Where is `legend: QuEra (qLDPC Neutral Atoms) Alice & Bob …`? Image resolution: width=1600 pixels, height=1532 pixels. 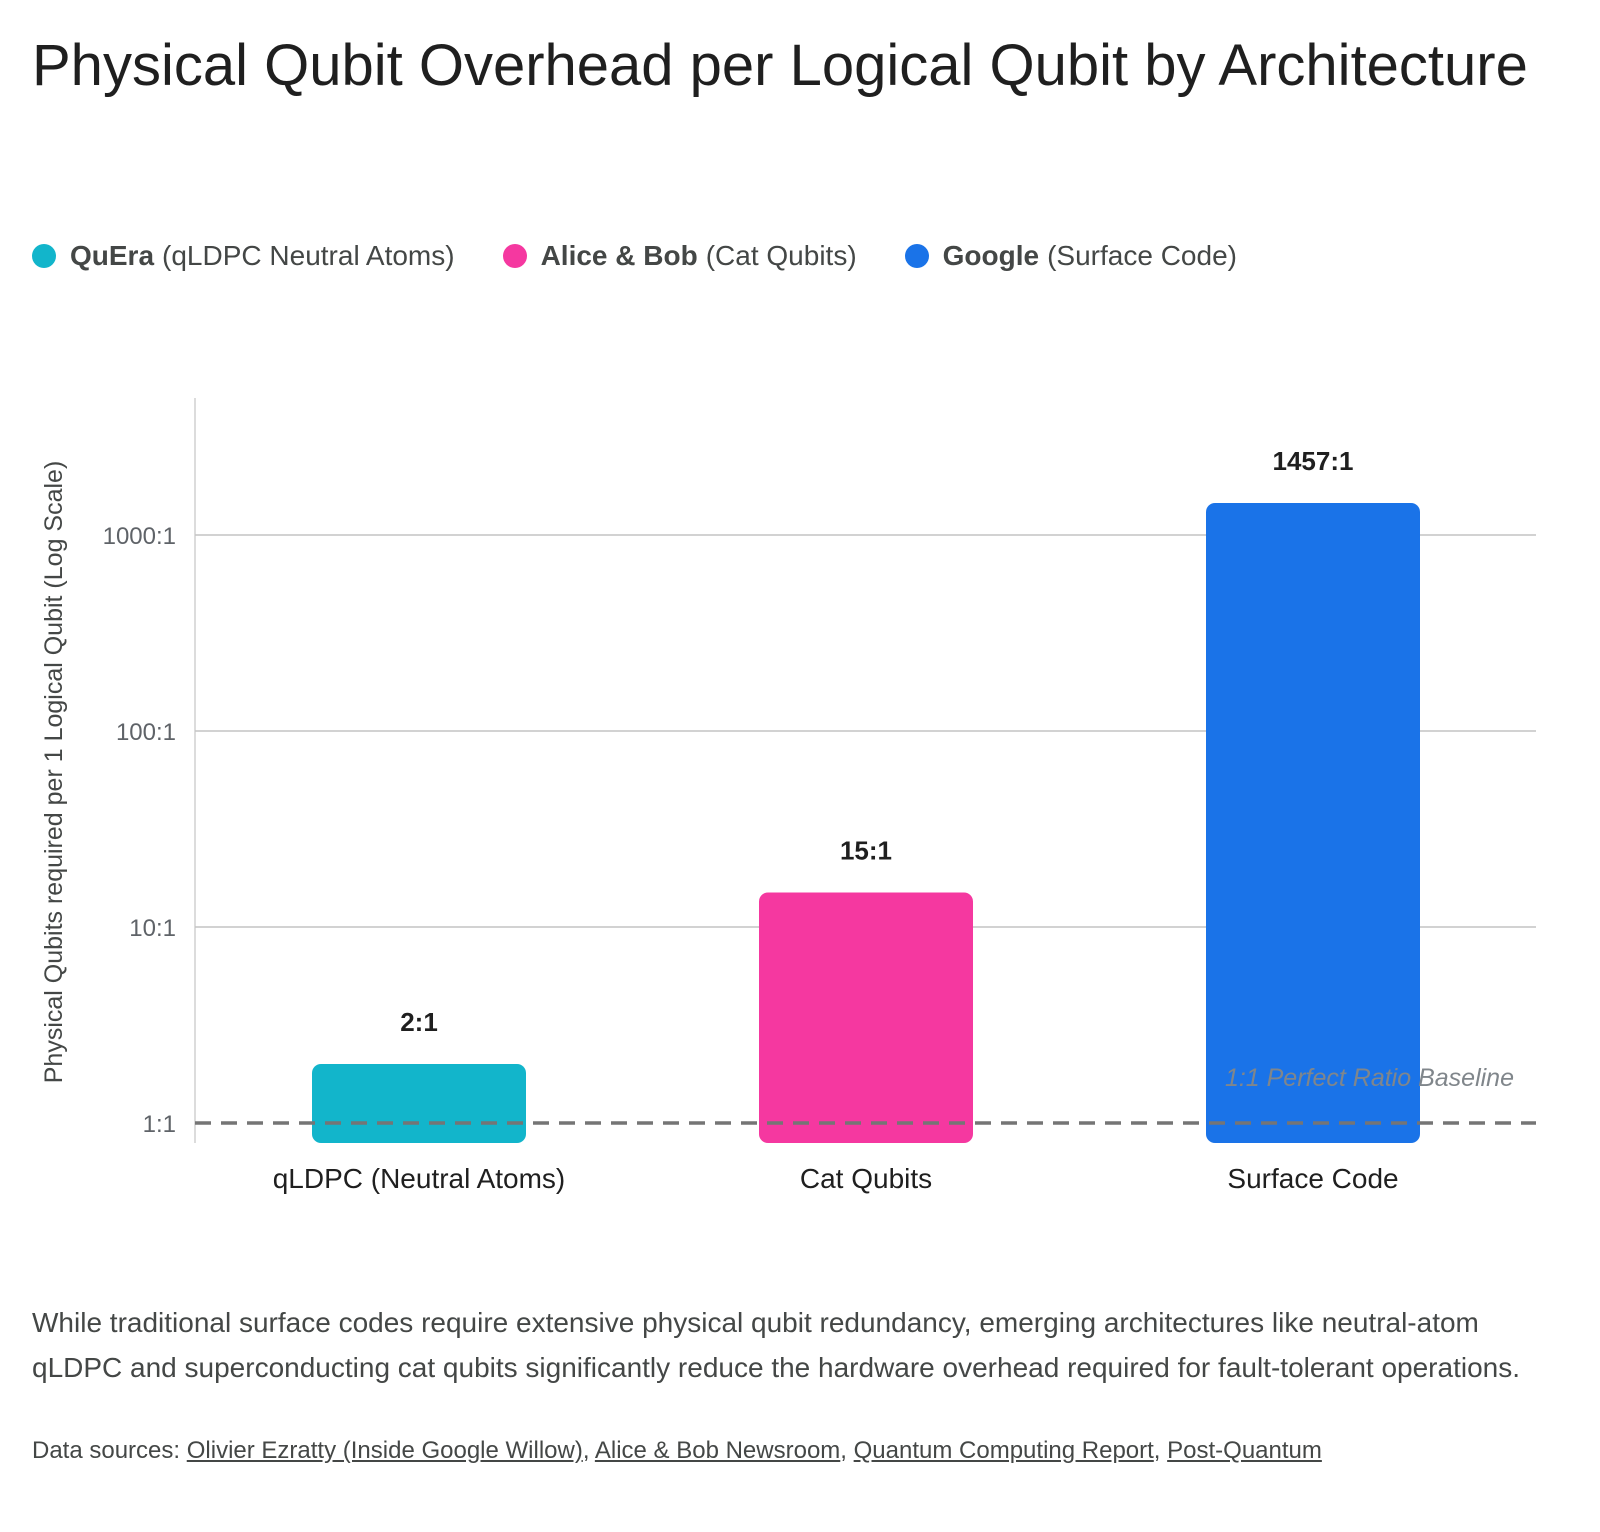
legend: QuEra (qLDPC Neutral Atoms) Alice & Bob … is located at coordinates (658, 256).